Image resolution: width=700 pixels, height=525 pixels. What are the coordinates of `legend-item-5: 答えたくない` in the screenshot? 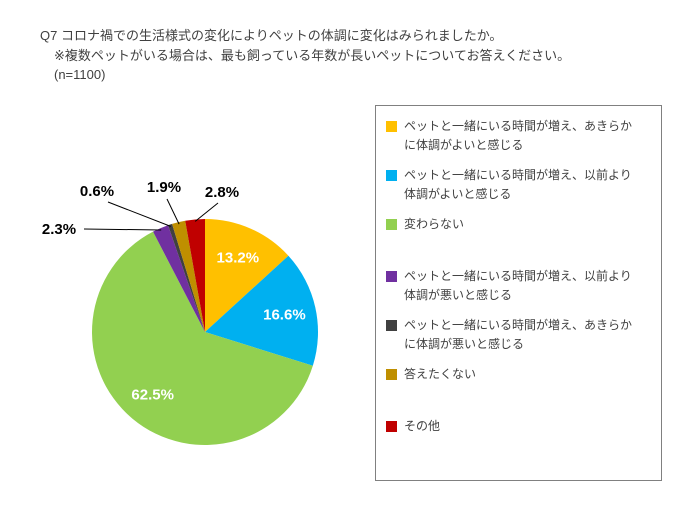 It's located at (519, 374).